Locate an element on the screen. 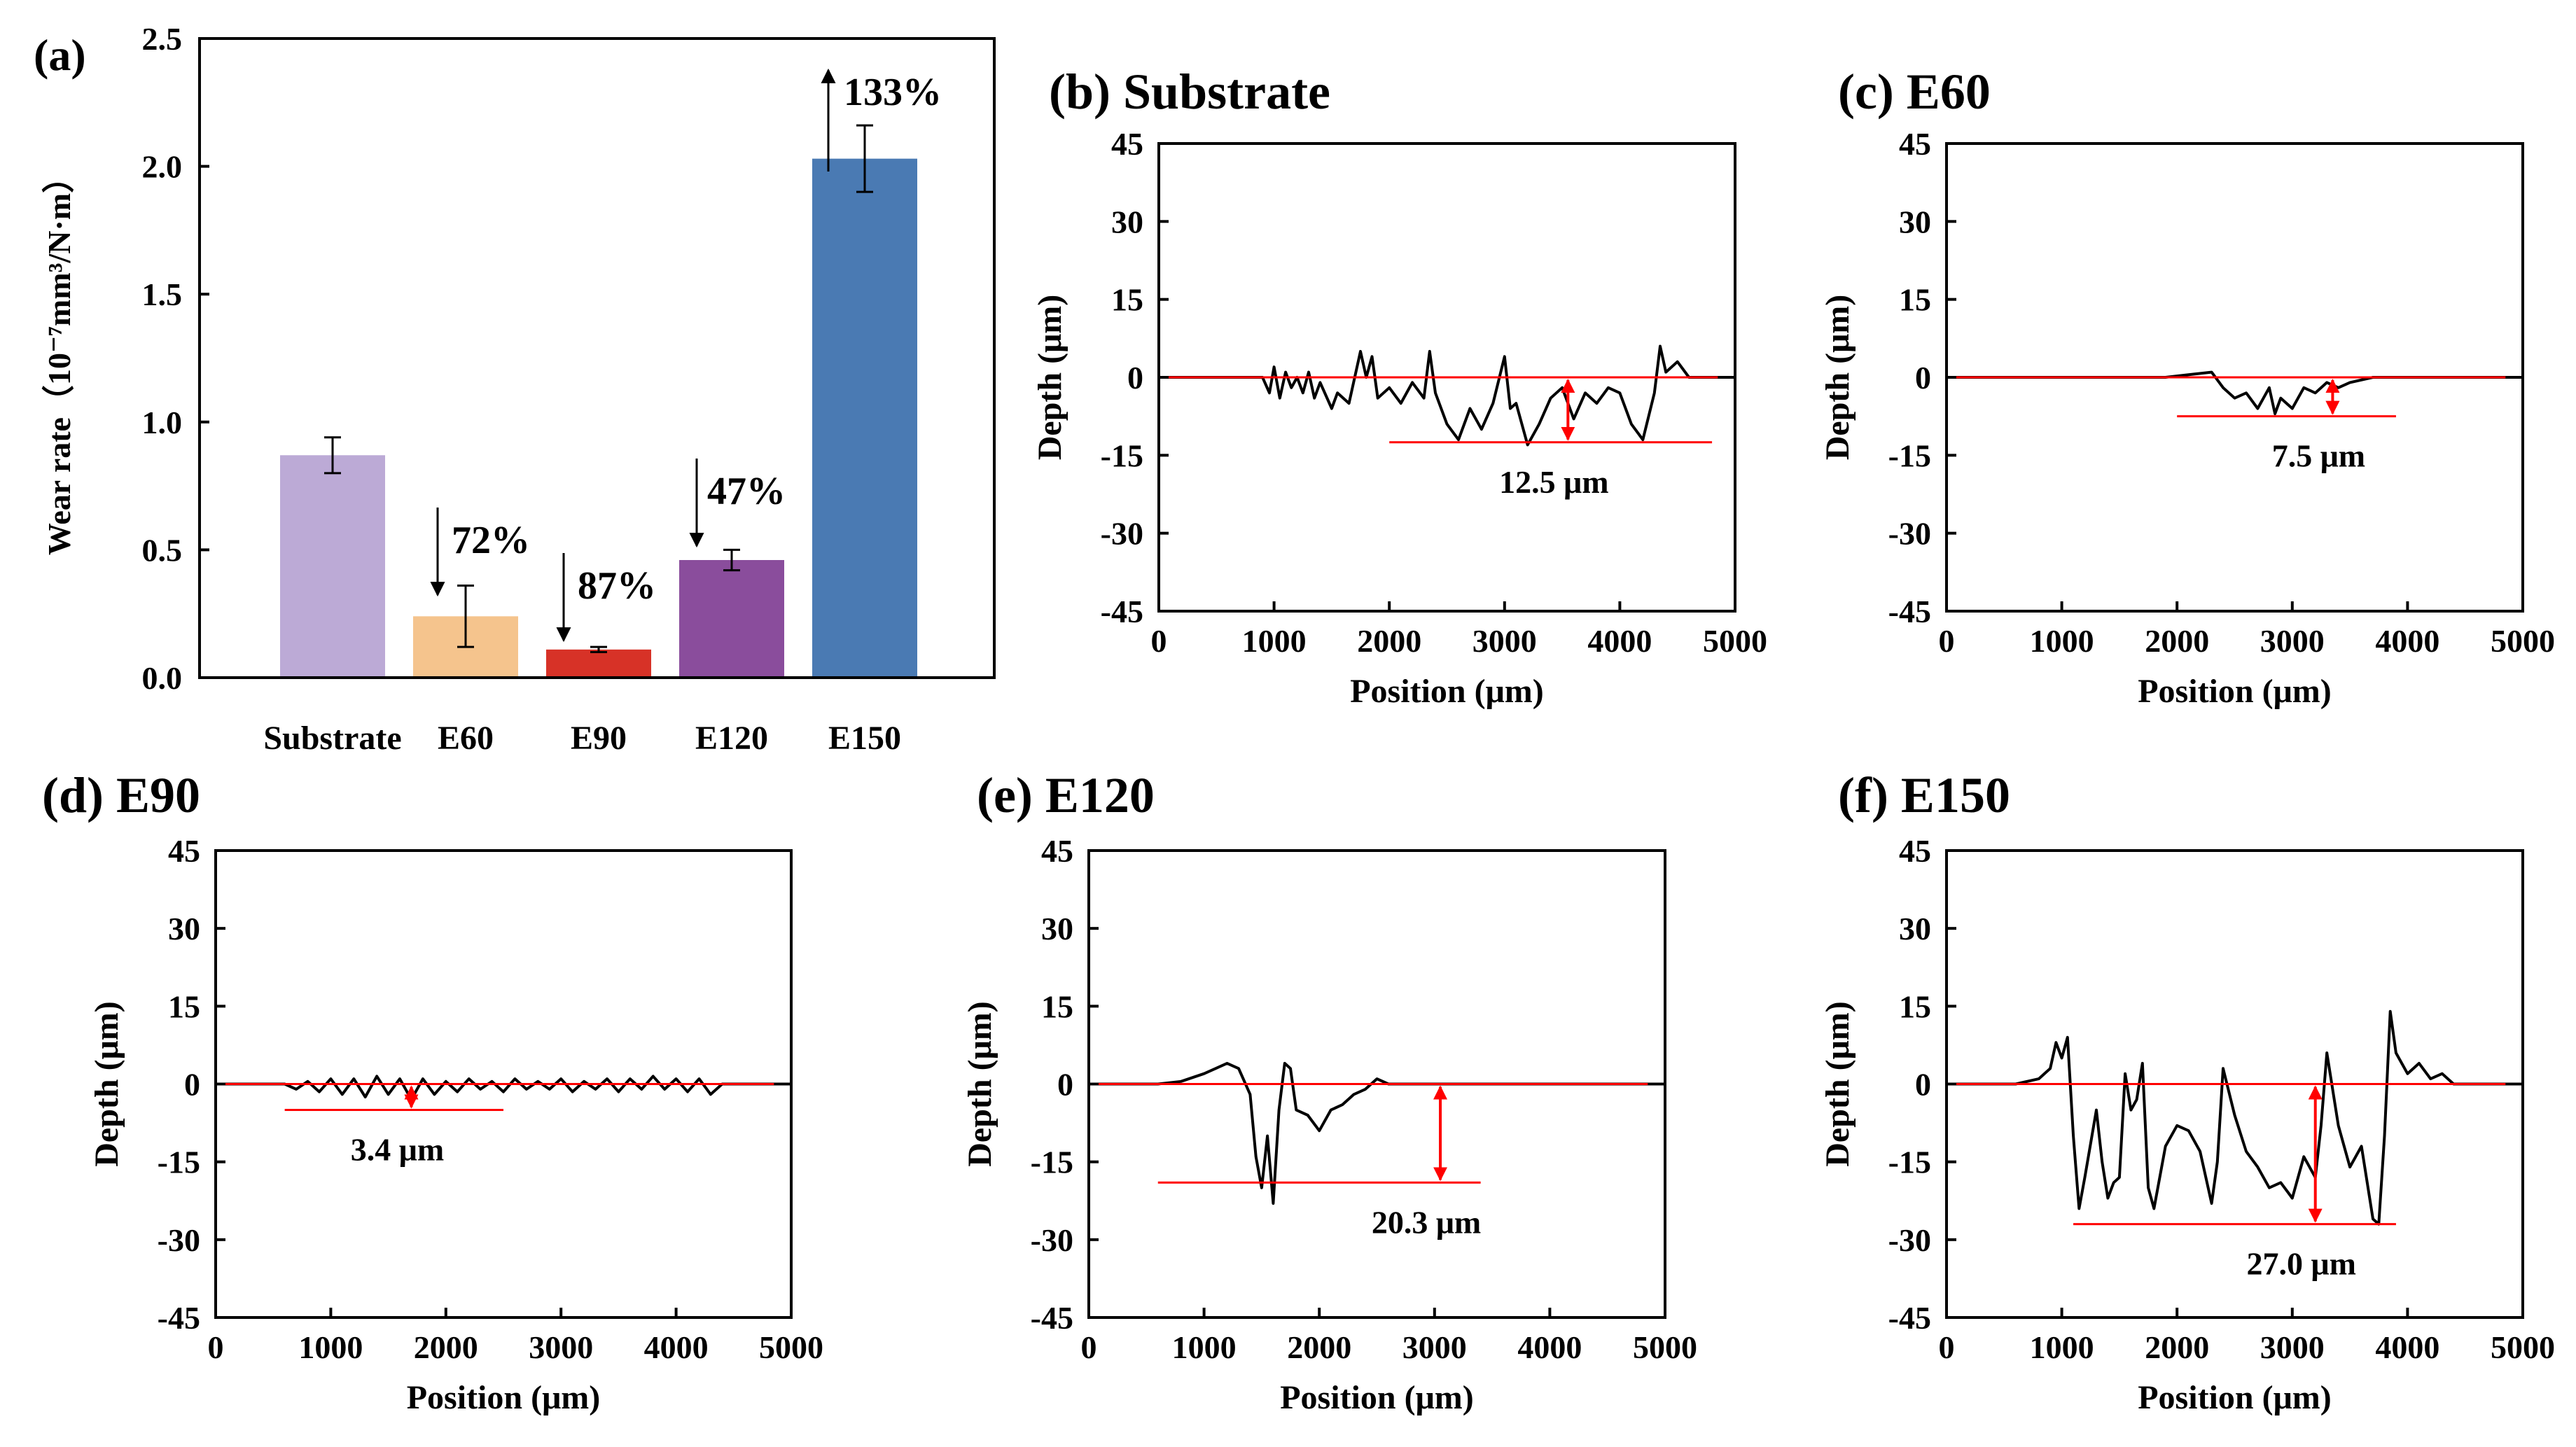 The width and height of the screenshot is (2576, 1447). panel-label-c: (c) E60 is located at coordinates (1914, 92).